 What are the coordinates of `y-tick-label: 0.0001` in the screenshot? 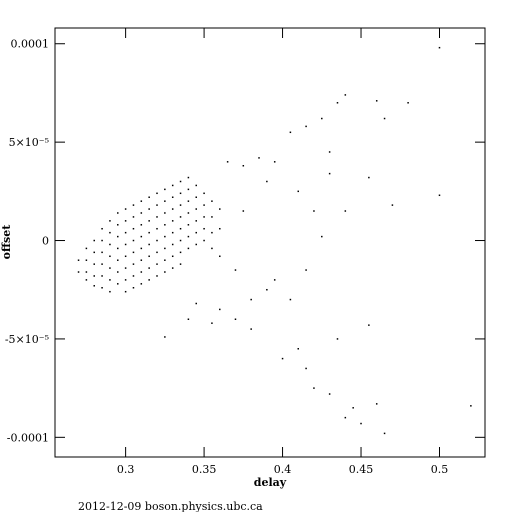 It's located at (30, 44).